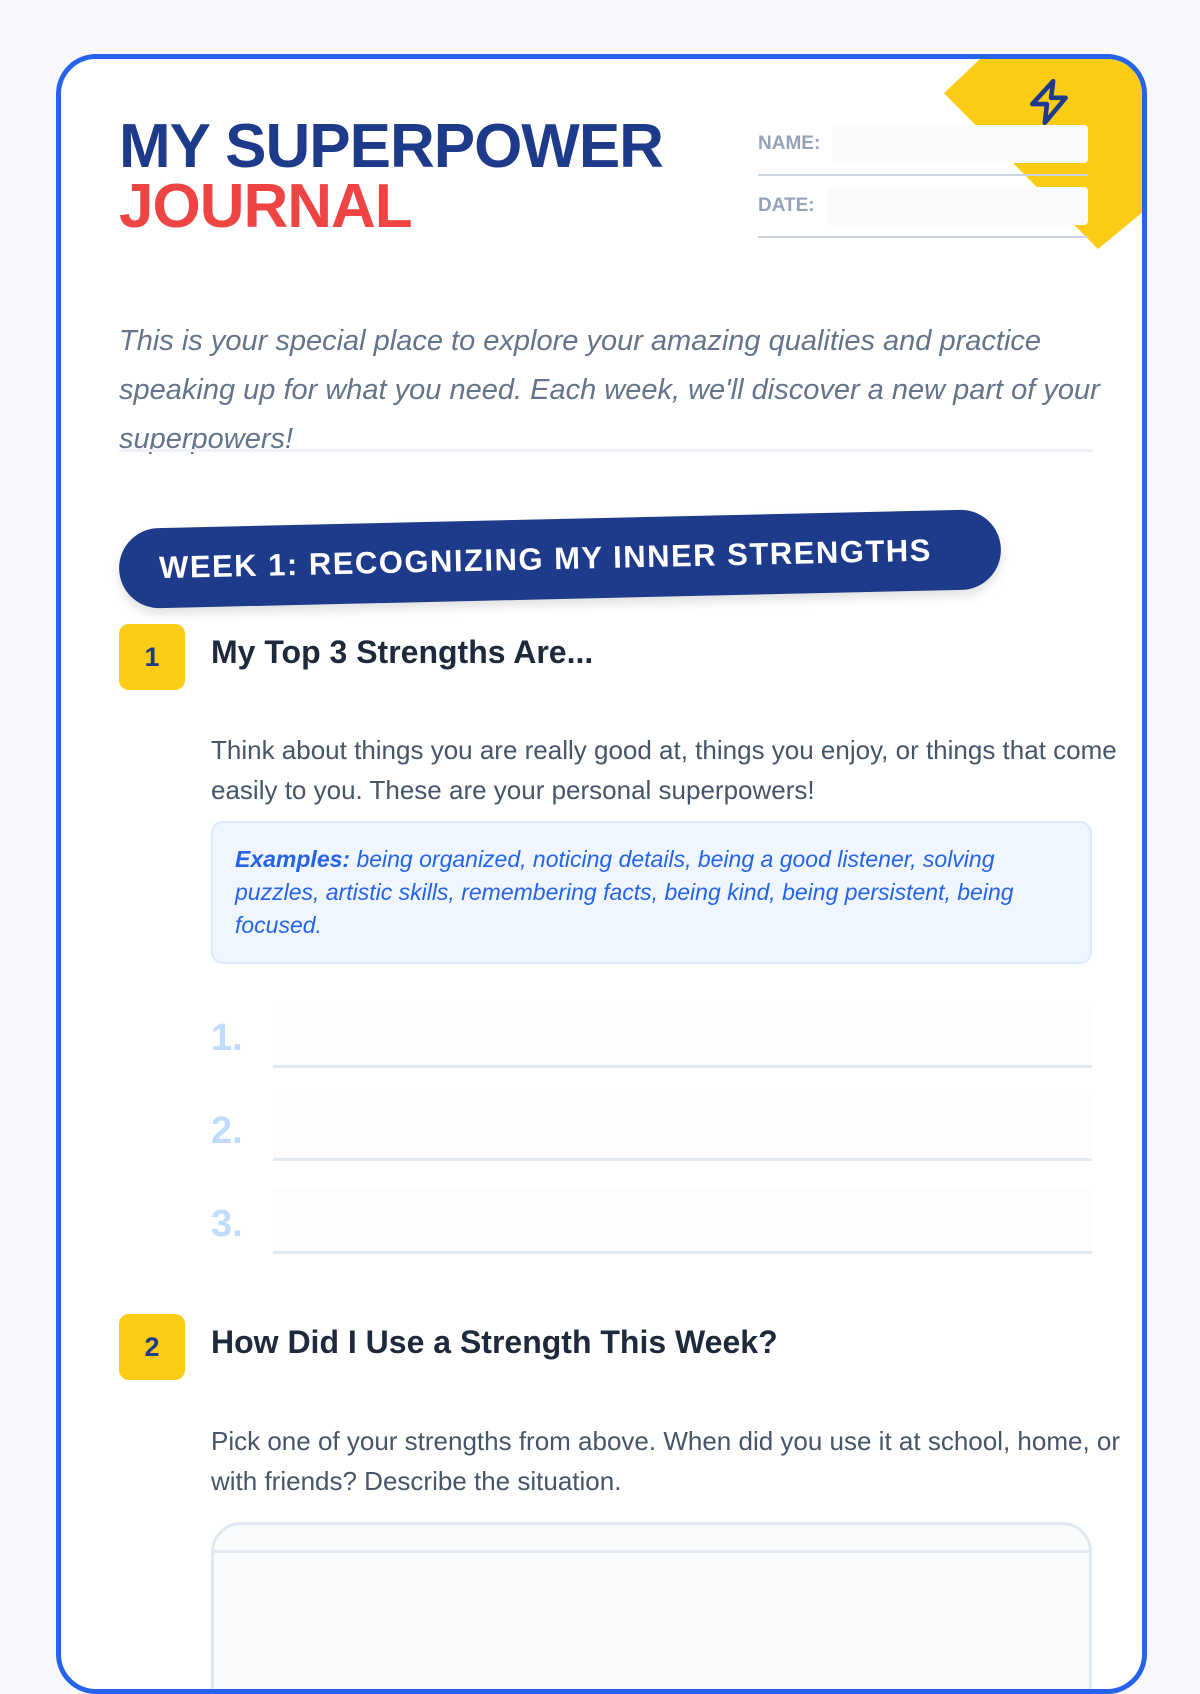 This screenshot has height=1694, width=1200. Describe the element at coordinates (152, 657) in the screenshot. I see `section-number-badge: 1` at that location.